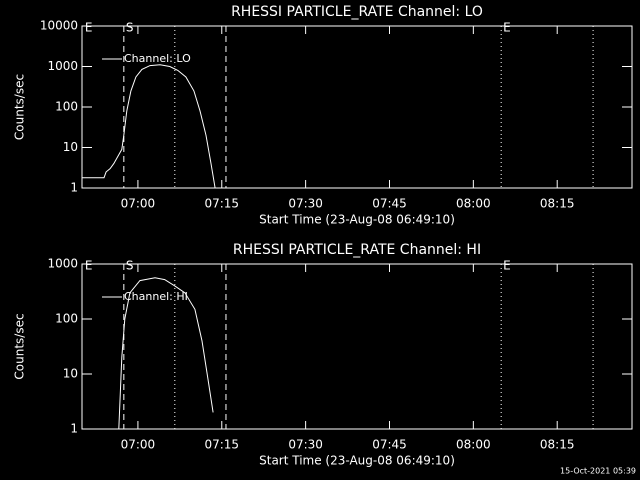  Describe the element at coordinates (157, 58) in the screenshot. I see `legend-label: Channel: LO` at that location.